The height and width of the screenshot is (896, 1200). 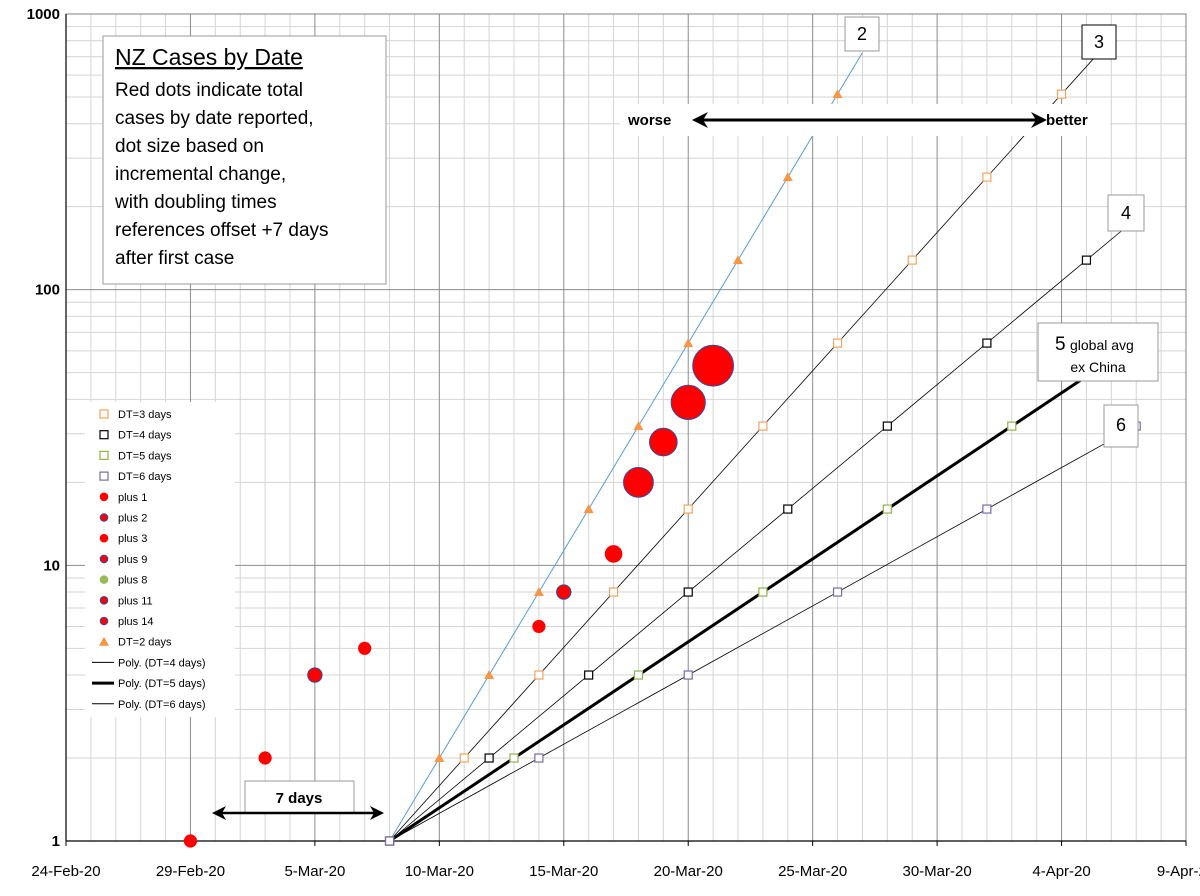 I want to click on dt2-label: 2, so click(x=862, y=34).